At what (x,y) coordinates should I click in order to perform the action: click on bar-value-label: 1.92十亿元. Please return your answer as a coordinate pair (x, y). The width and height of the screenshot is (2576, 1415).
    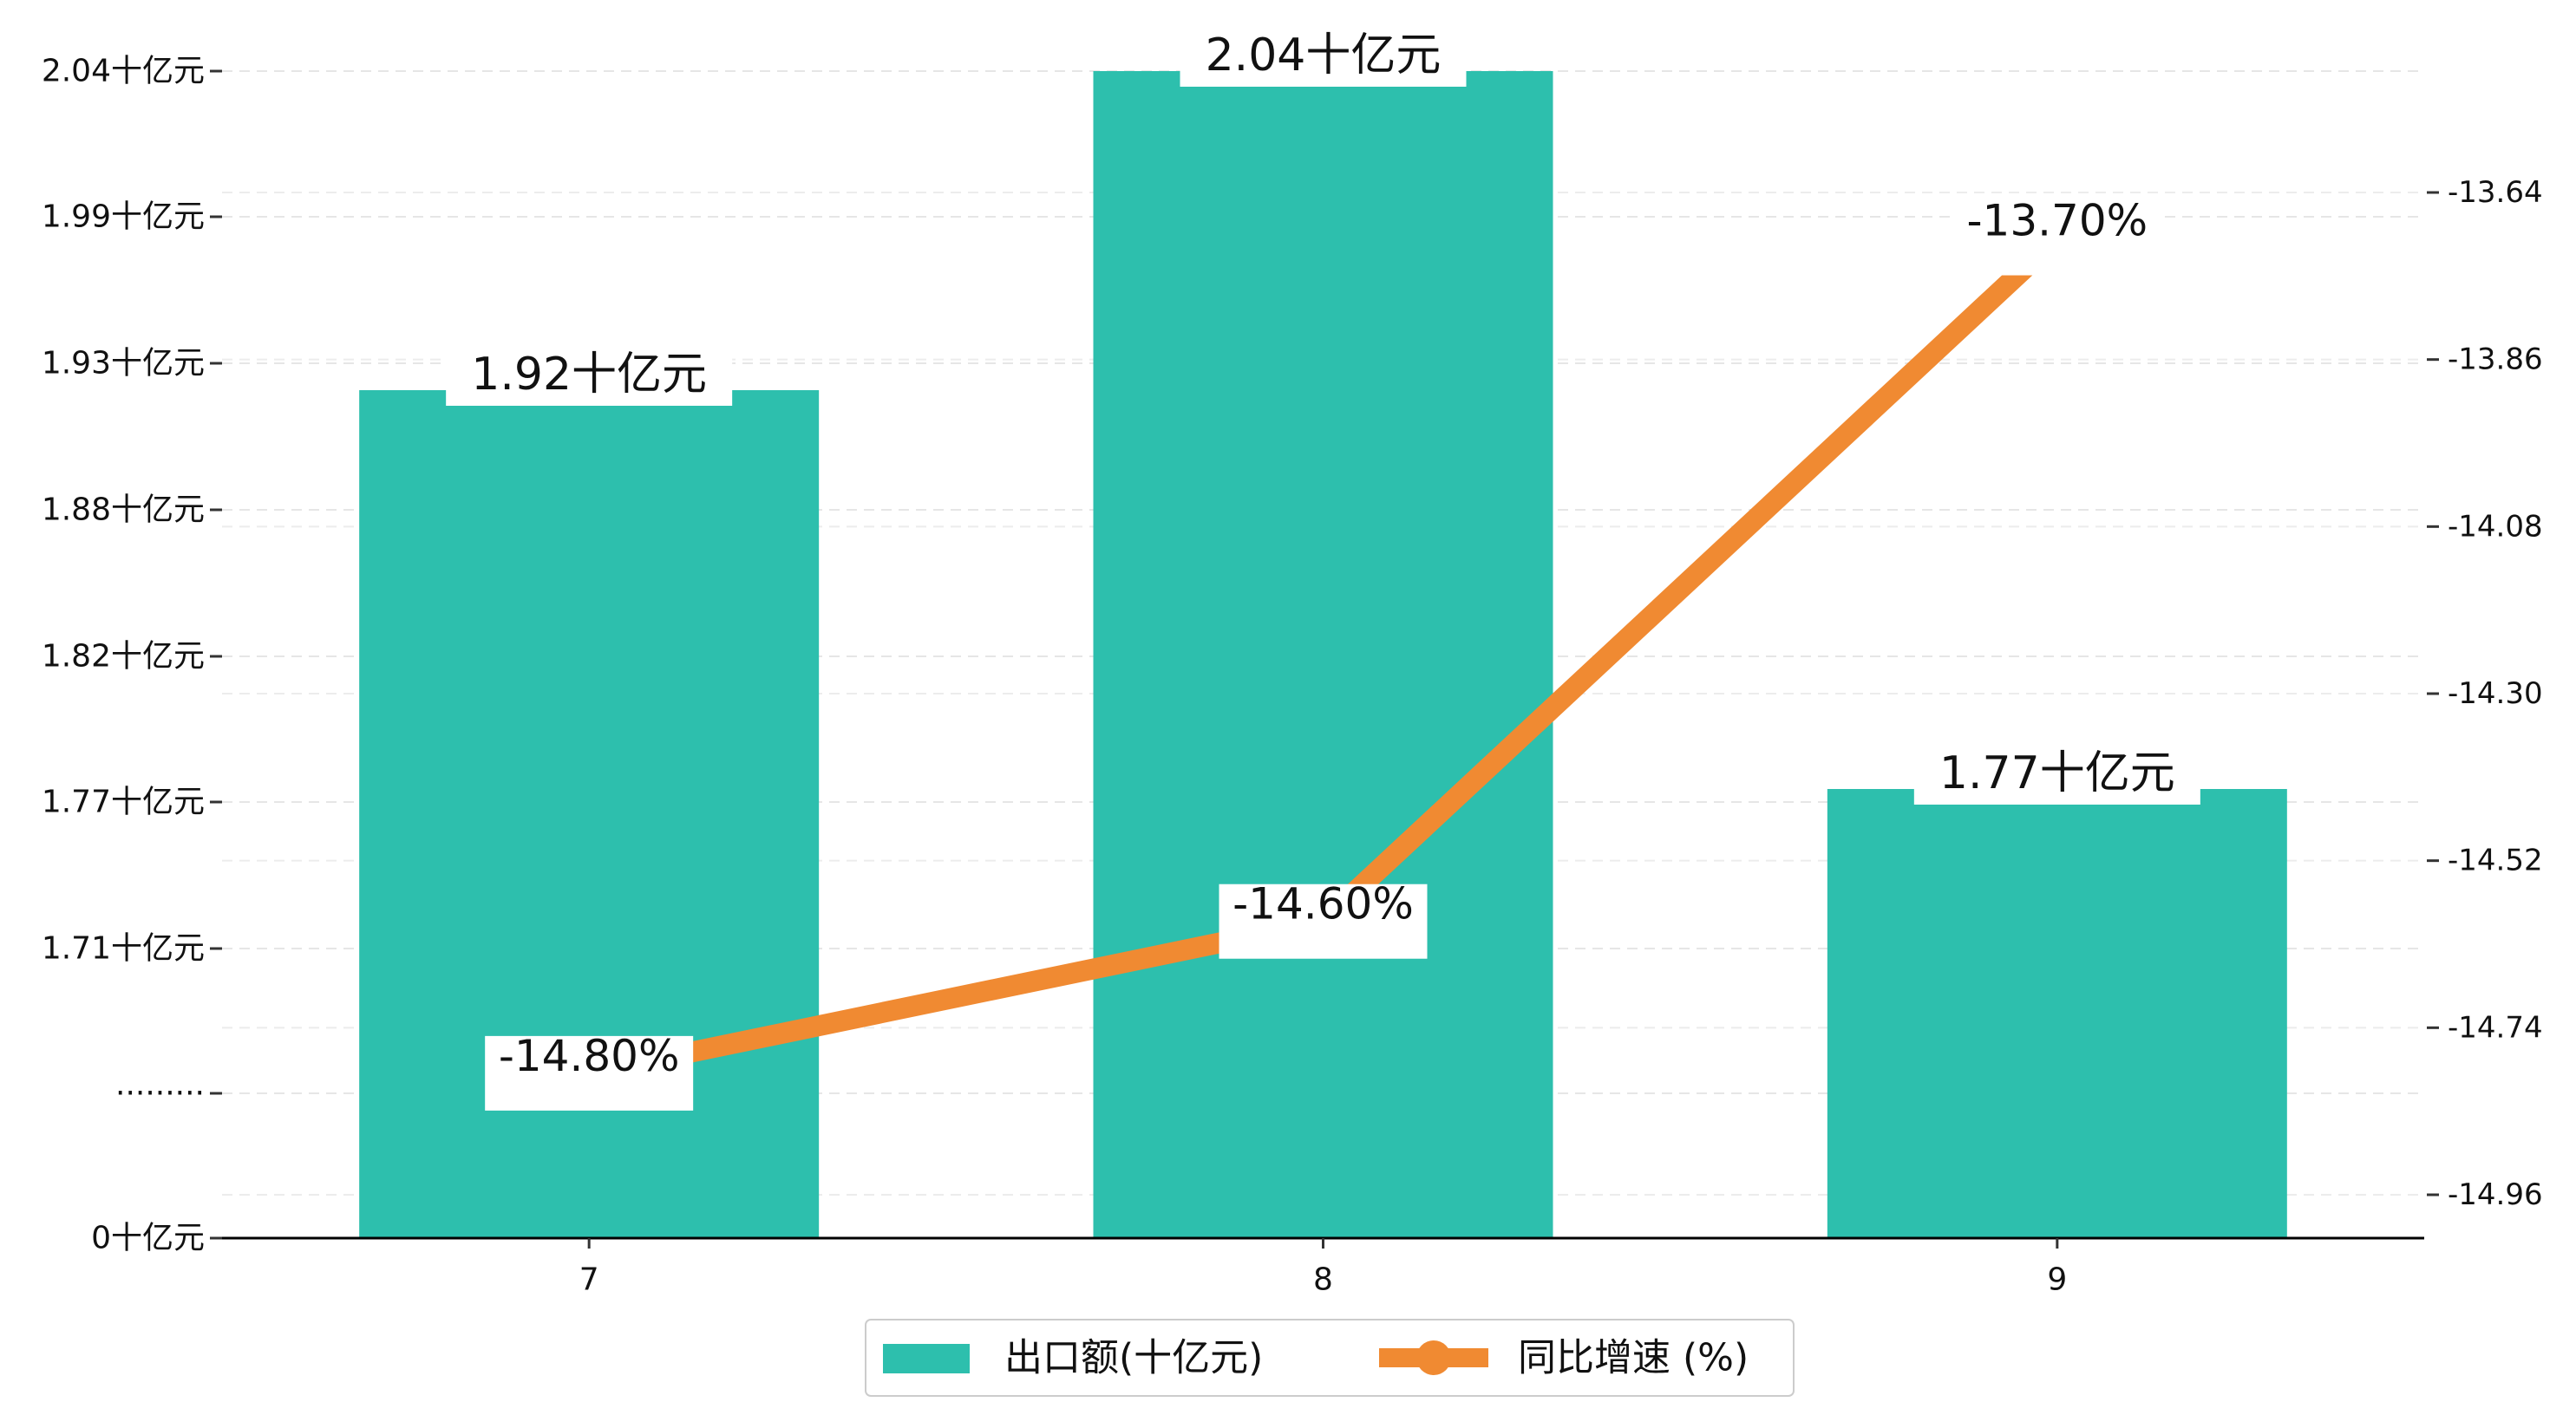
    Looking at the image, I should click on (589, 375).